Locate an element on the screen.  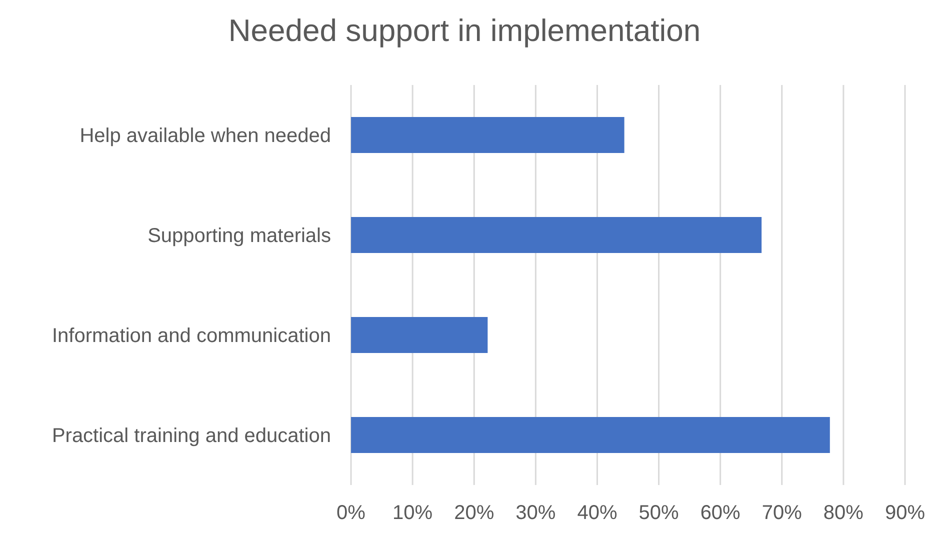
x-tick-label: 70% is located at coordinates (782, 513).